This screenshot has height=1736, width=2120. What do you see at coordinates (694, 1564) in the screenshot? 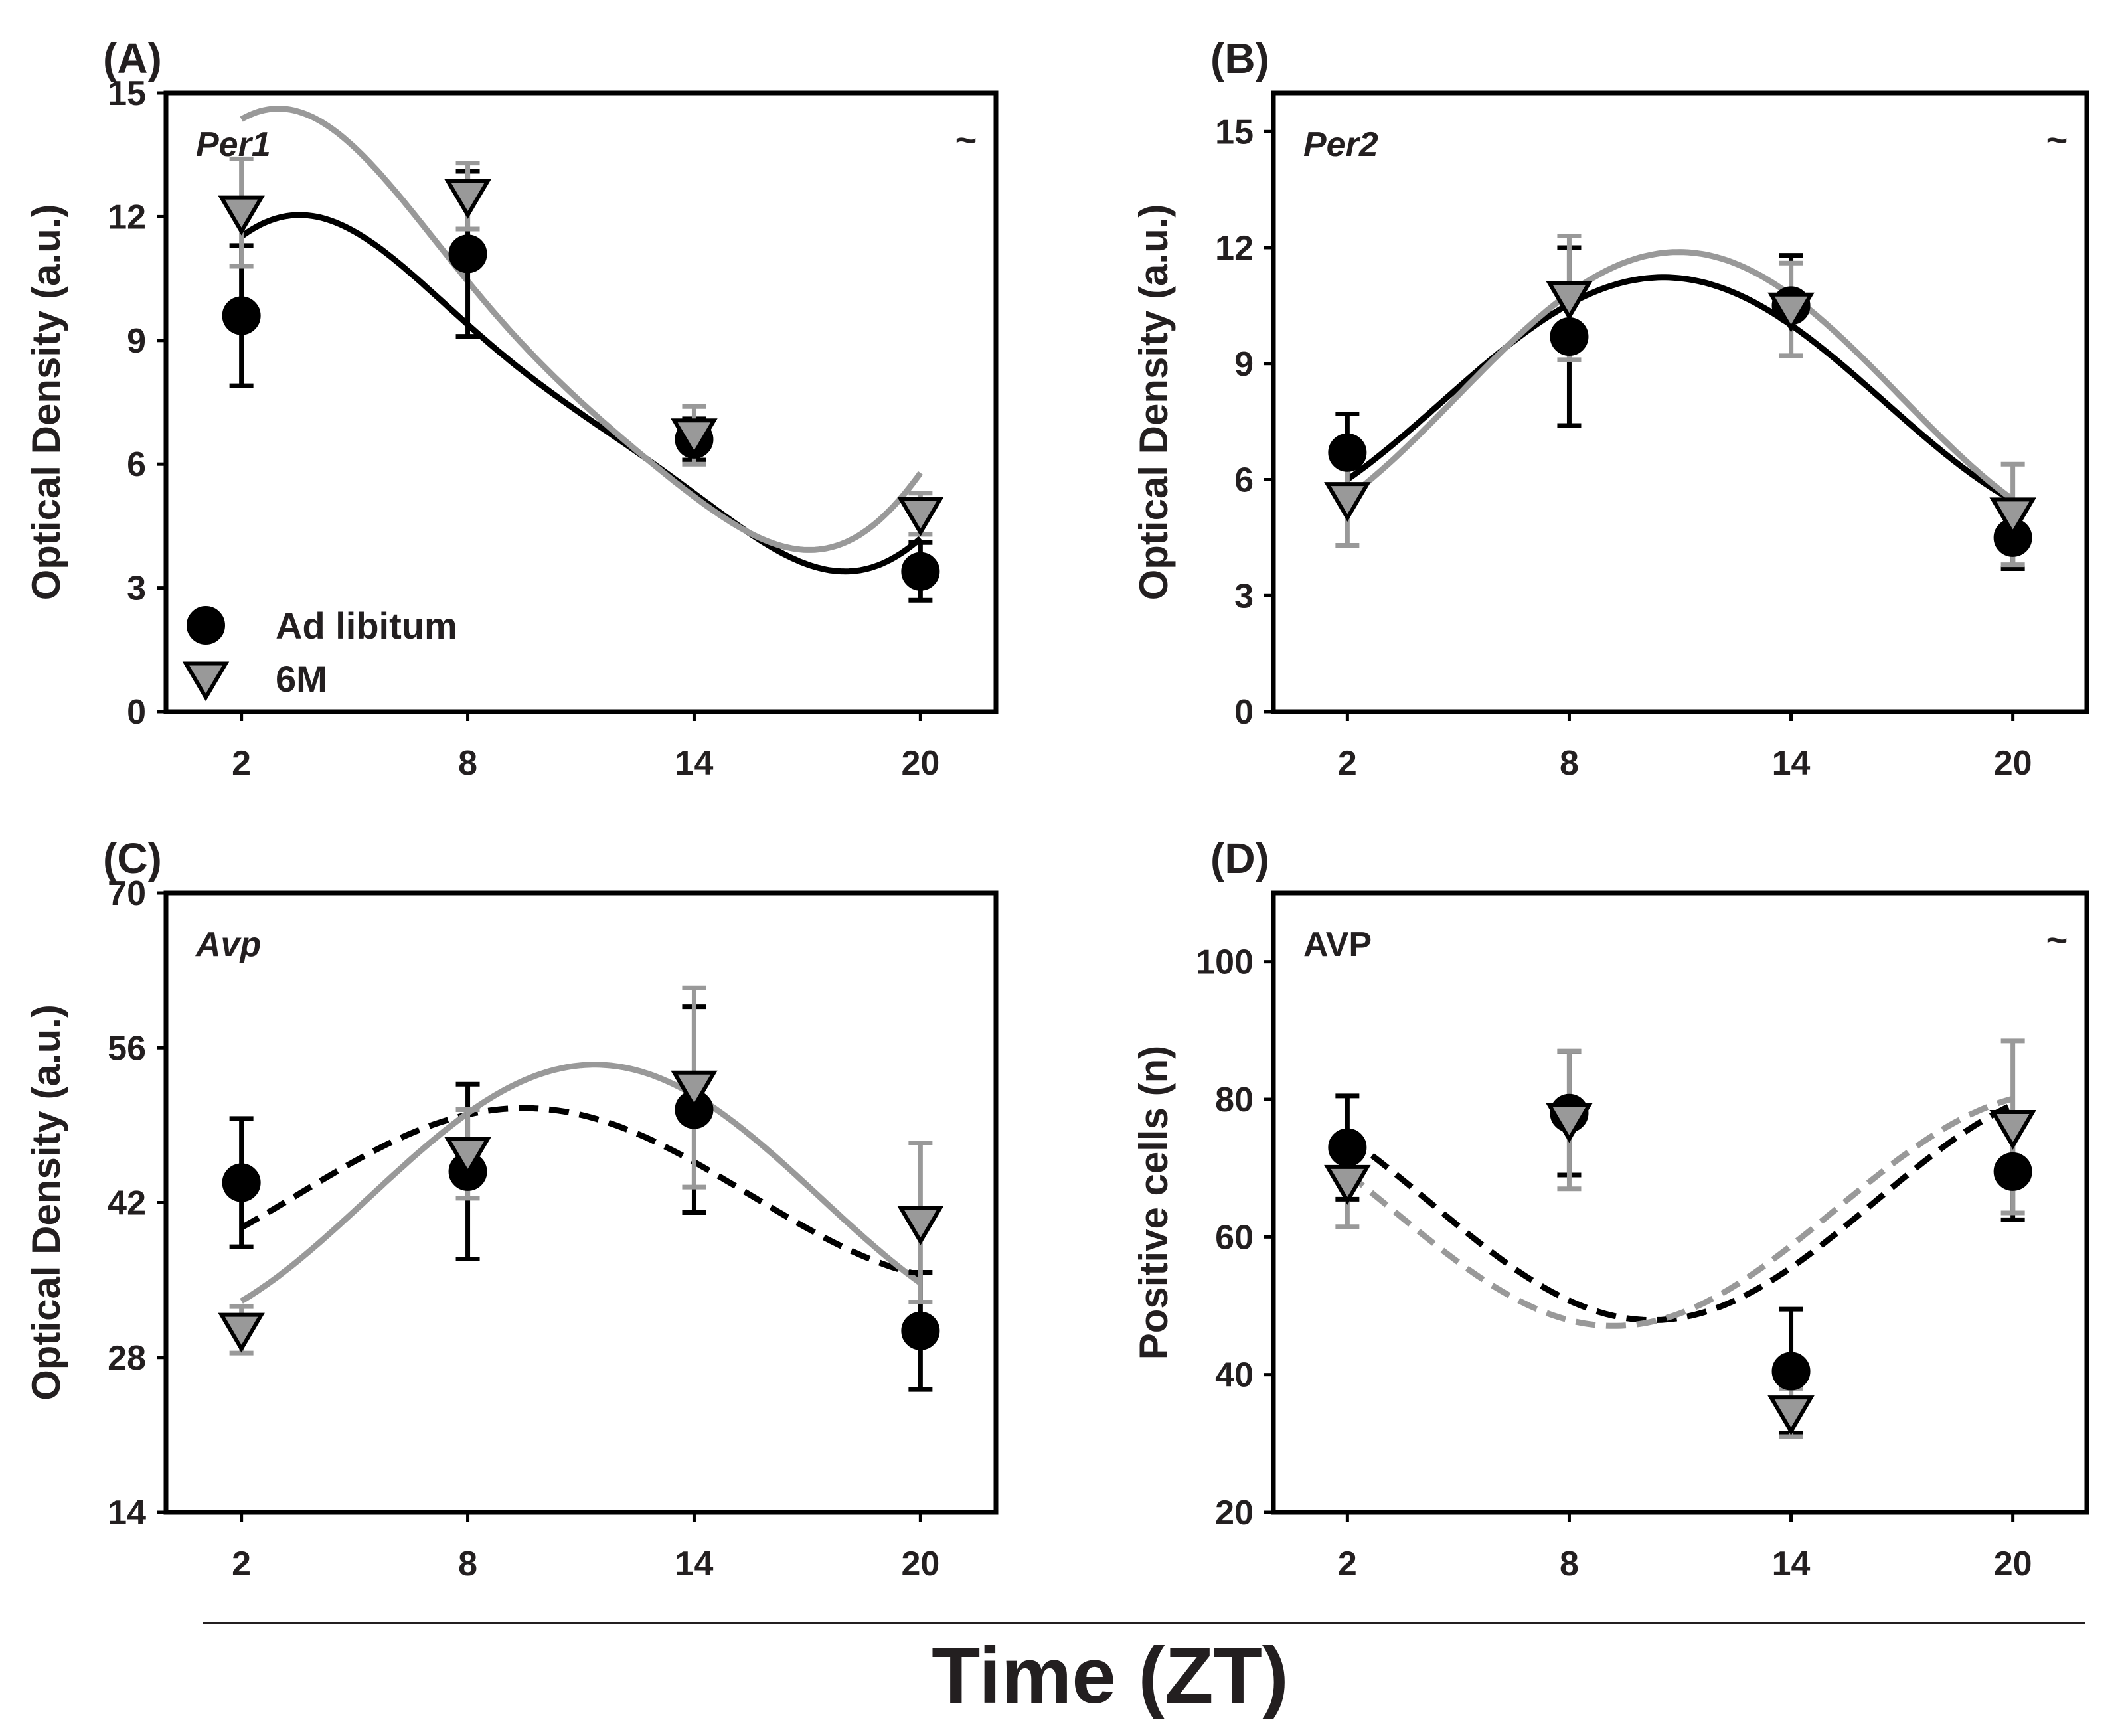
I see `panel-c-xtick-label: 14` at bounding box center [694, 1564].